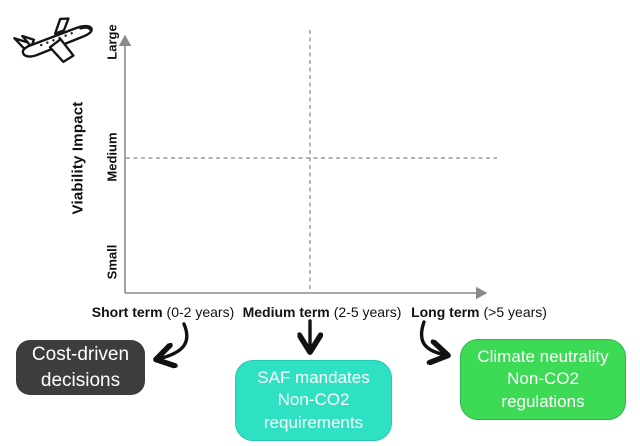 The height and width of the screenshot is (446, 640). I want to click on x-label-short-term-text: Short term, so click(127, 312).